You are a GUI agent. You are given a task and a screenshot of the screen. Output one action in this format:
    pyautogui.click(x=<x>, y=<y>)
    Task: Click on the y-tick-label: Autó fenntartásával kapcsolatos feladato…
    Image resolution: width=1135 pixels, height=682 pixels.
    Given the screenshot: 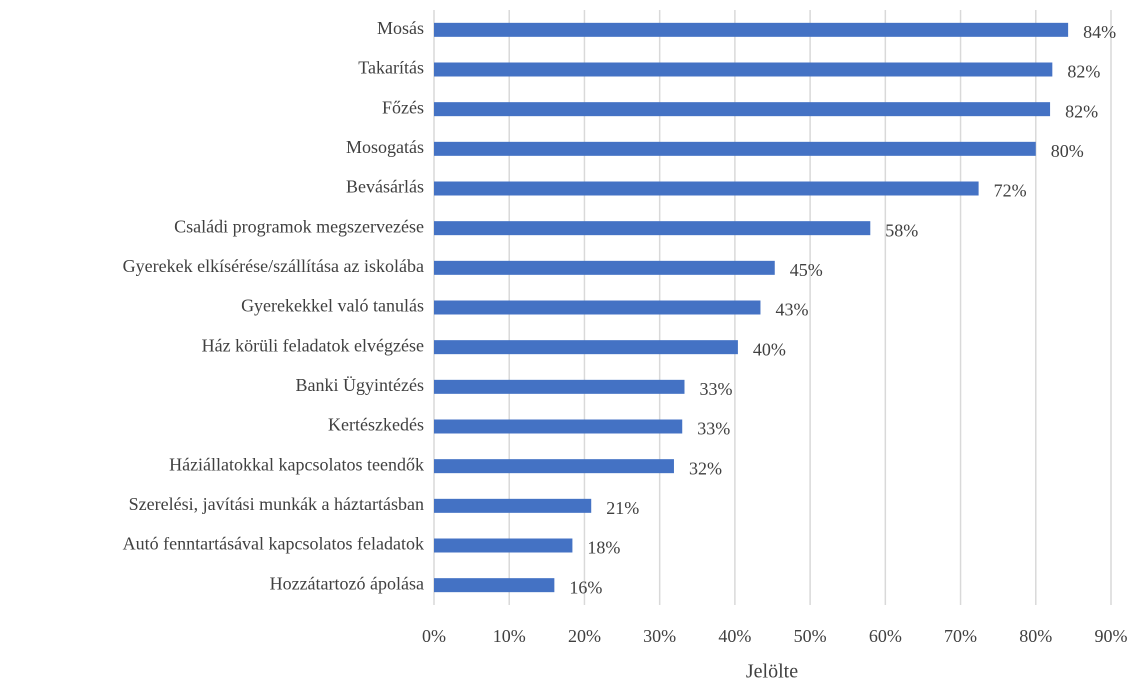 What is the action you would take?
    pyautogui.click(x=273, y=544)
    